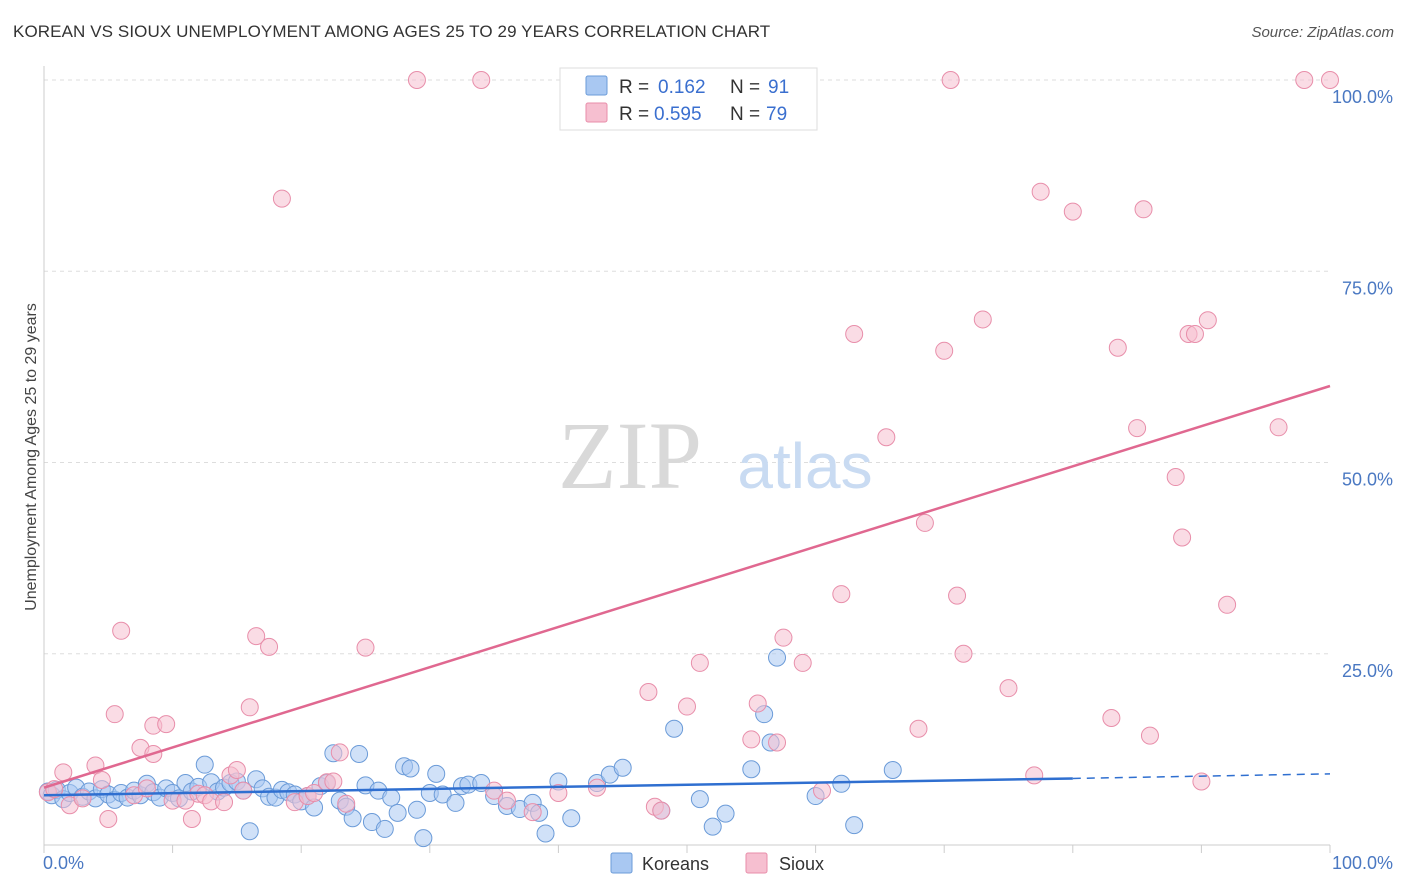 Image resolution: width=1406 pixels, height=892 pixels. Describe the element at coordinates (621, 863) in the screenshot. I see `bottom-legend-swatch-koreans` at that location.